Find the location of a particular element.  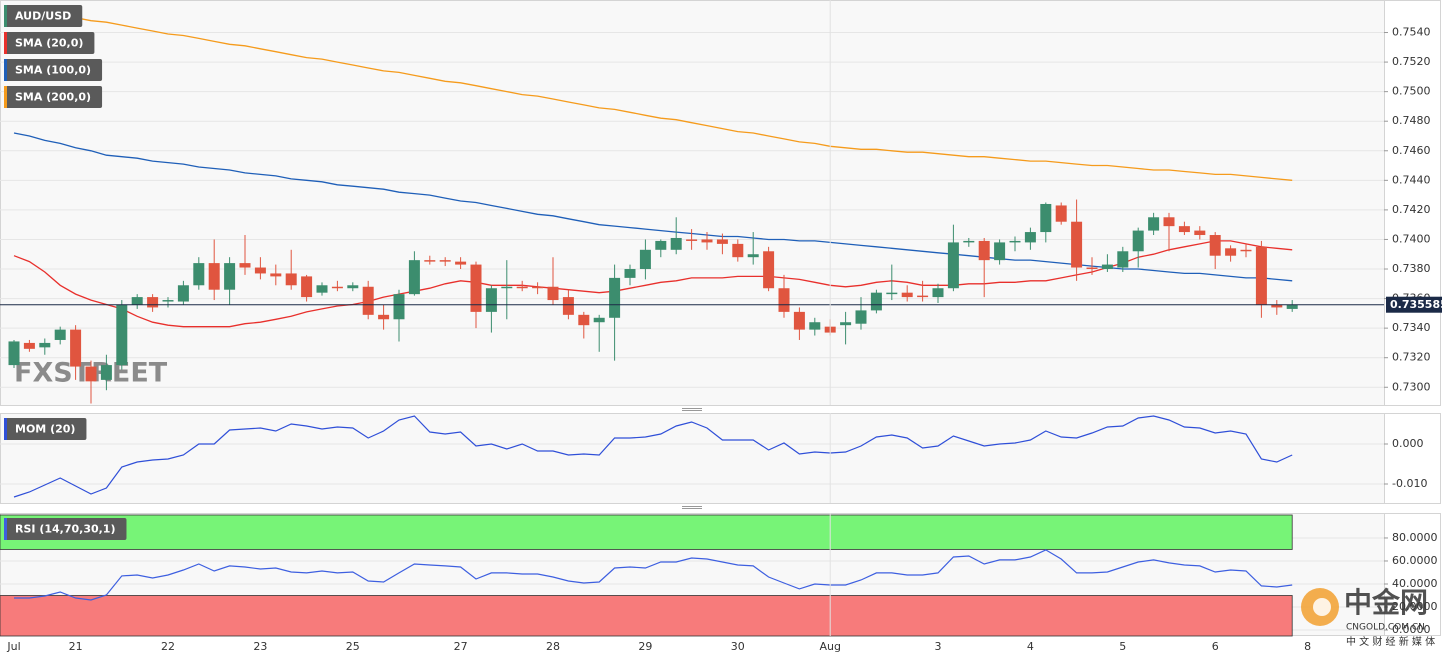

symbol-label-box is located at coordinates (43, 16).